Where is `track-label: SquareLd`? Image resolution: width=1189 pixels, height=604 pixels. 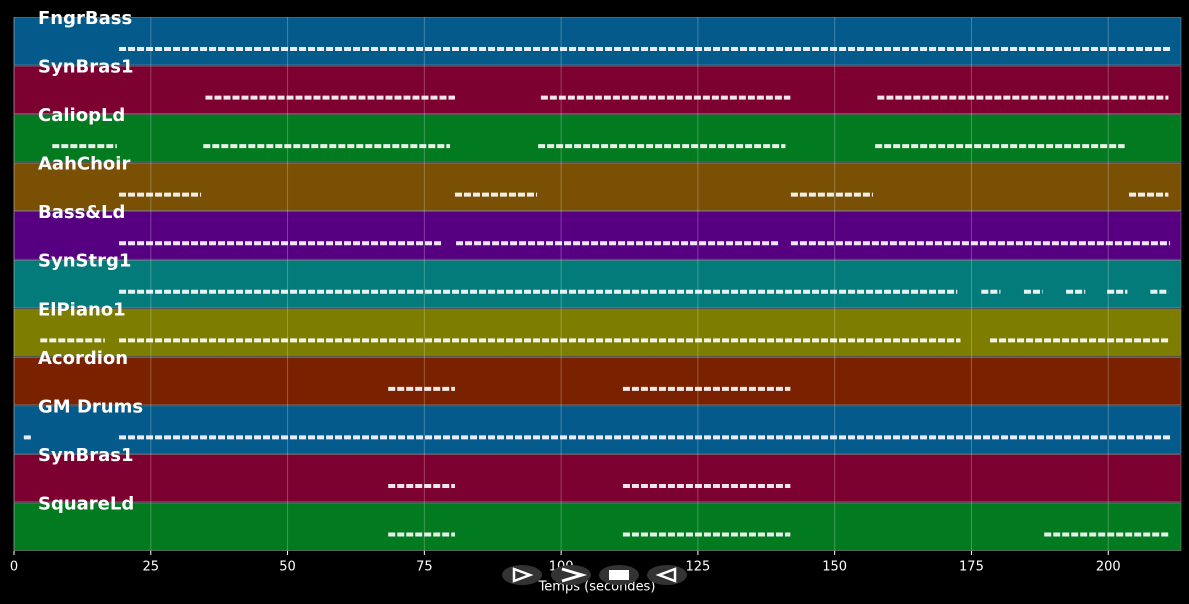 track-label: SquareLd is located at coordinates (86, 503).